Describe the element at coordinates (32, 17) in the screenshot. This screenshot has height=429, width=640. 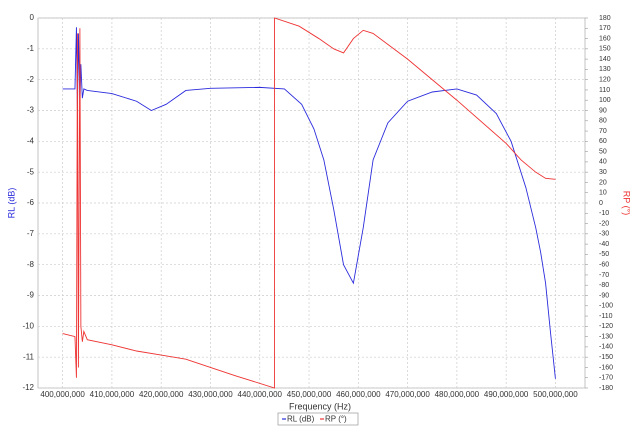
I see `y-tick-label: 0` at that location.